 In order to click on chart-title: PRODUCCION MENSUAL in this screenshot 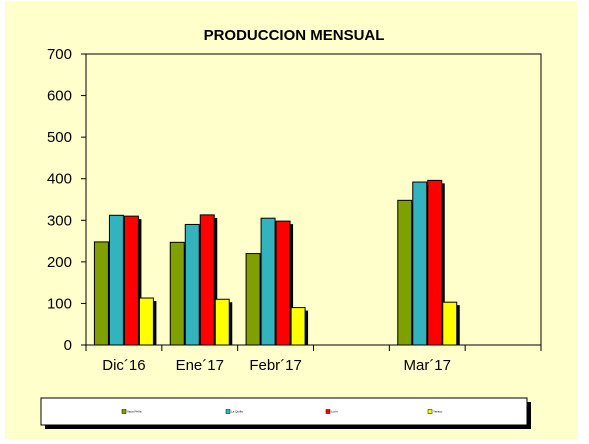, I will do `click(294, 35)`.